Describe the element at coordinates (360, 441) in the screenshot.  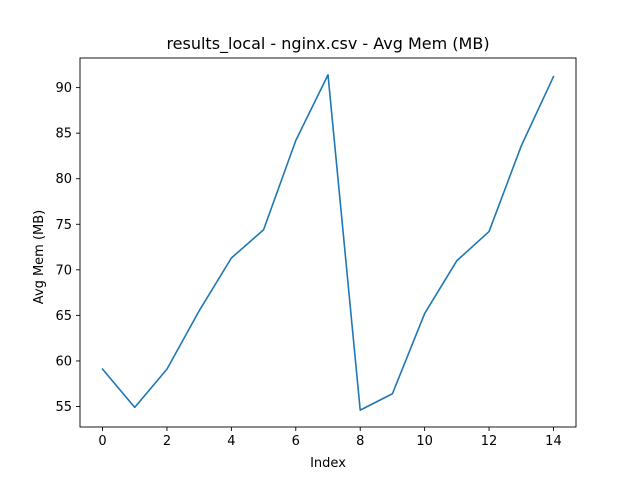
I see `x-tick-label: 8` at that location.